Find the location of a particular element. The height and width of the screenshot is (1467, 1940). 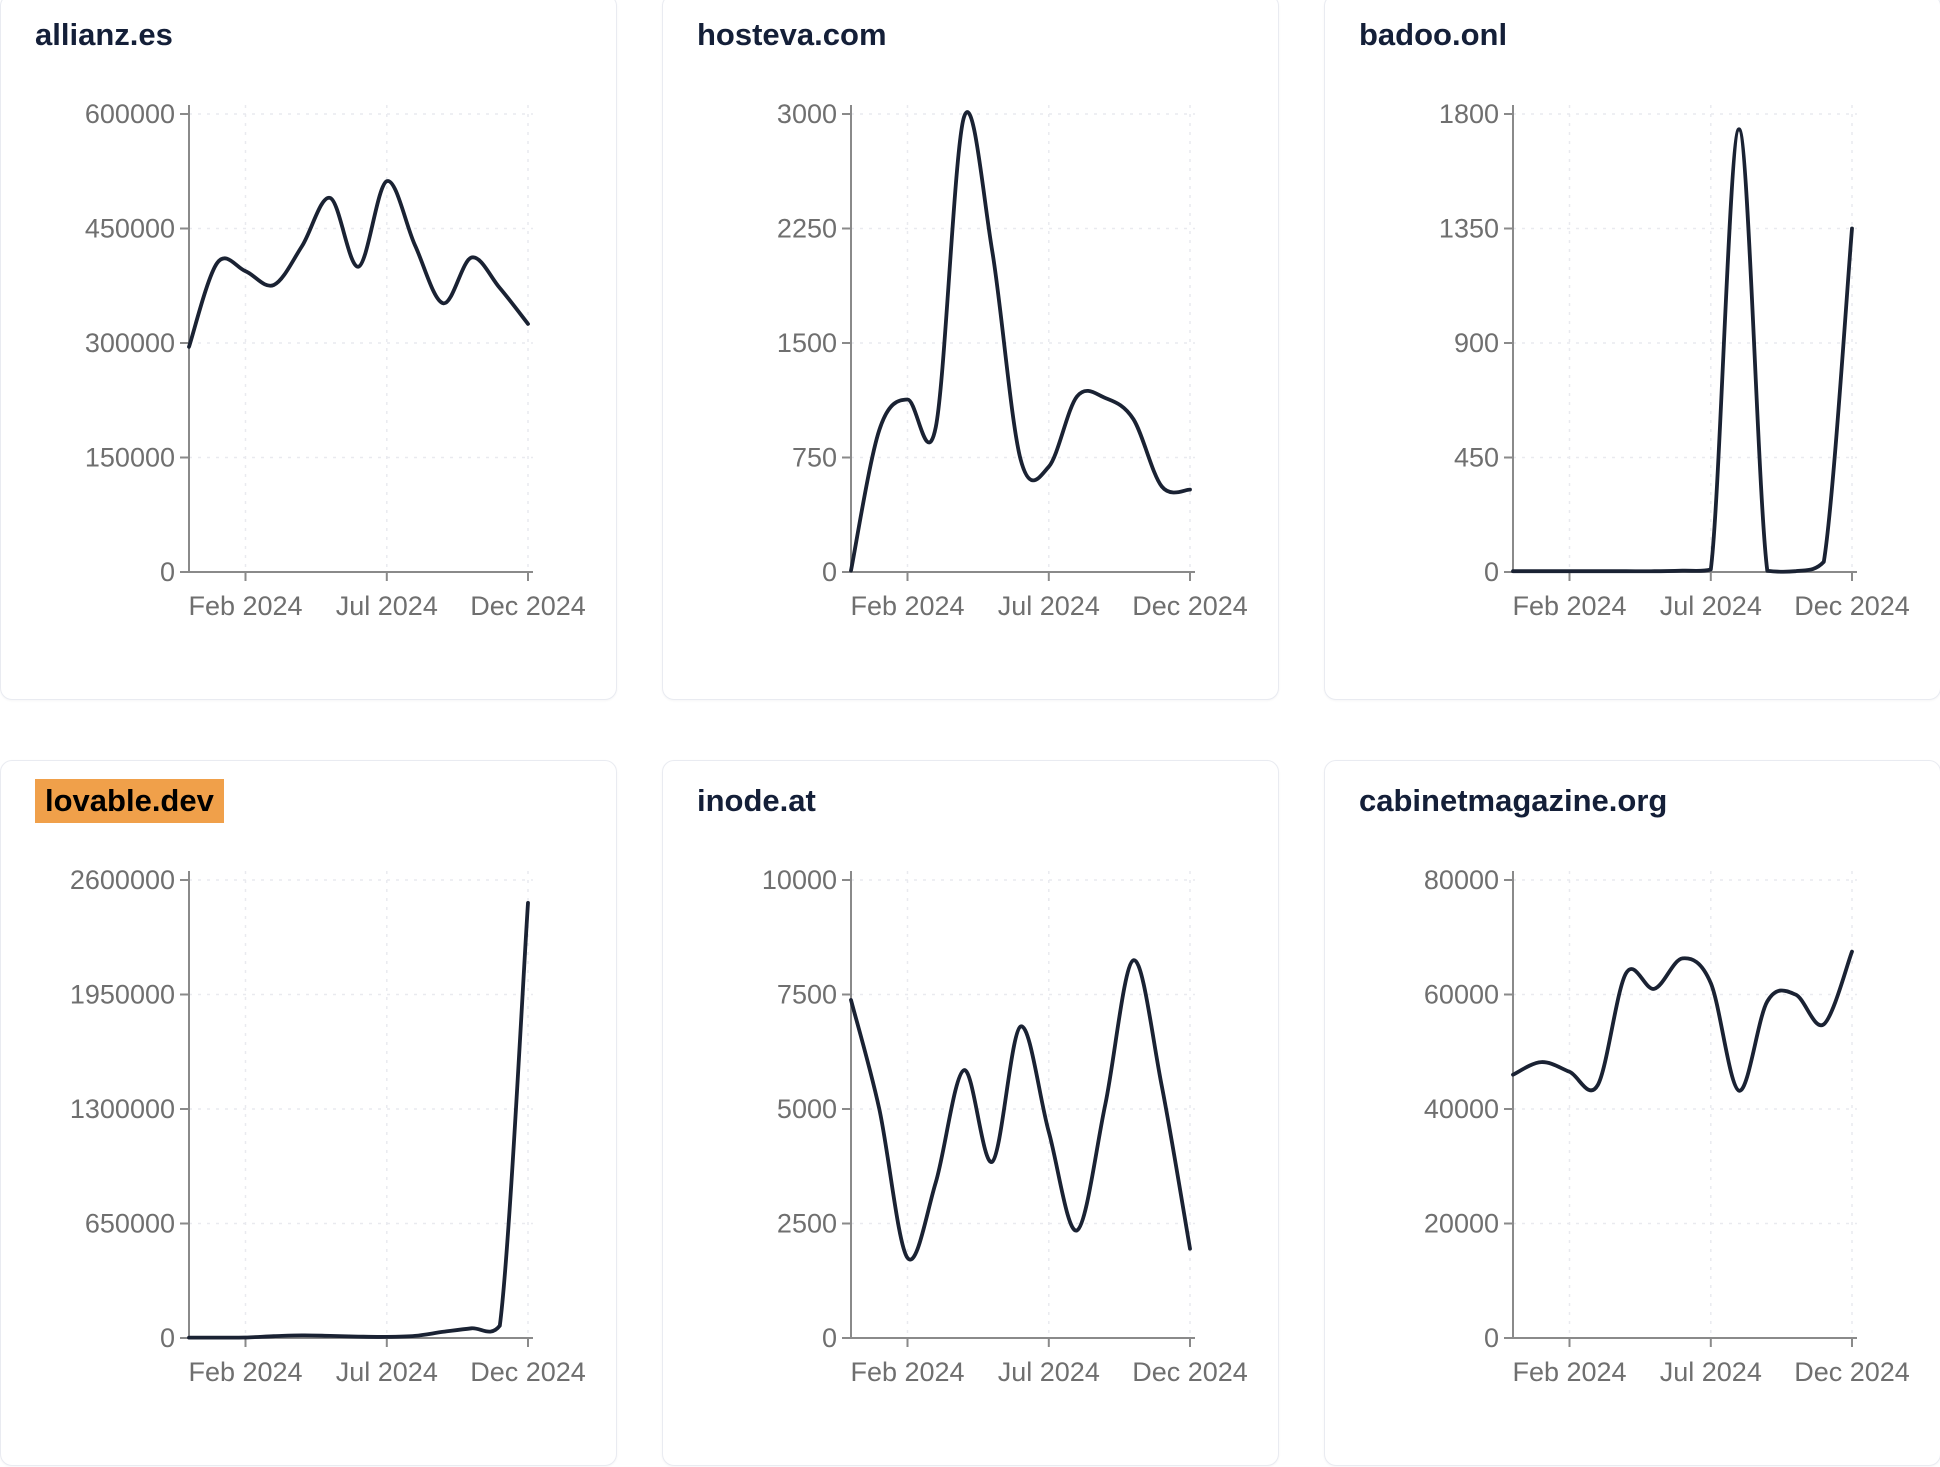

svg-text: 750 is located at coordinates (814, 458).